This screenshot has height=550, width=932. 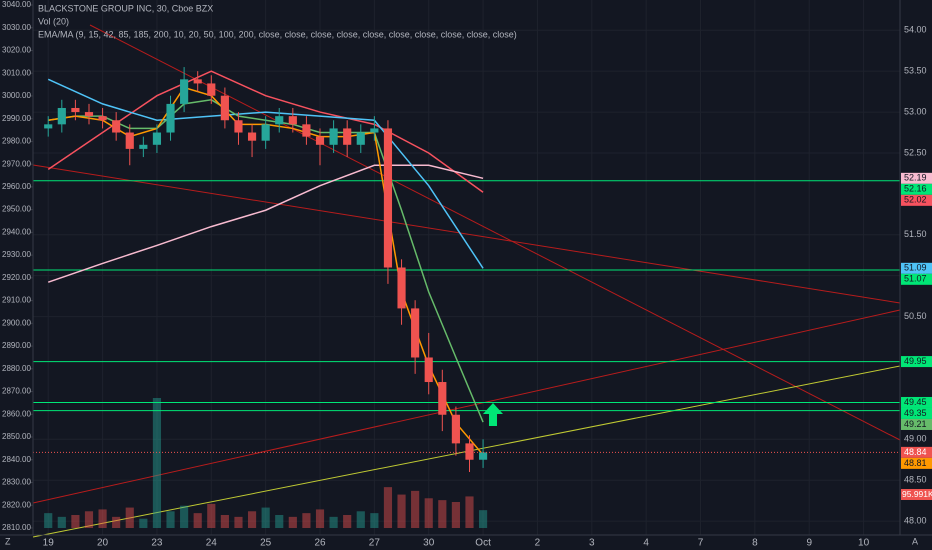 I want to click on price-label: 49.45, so click(x=915, y=402).